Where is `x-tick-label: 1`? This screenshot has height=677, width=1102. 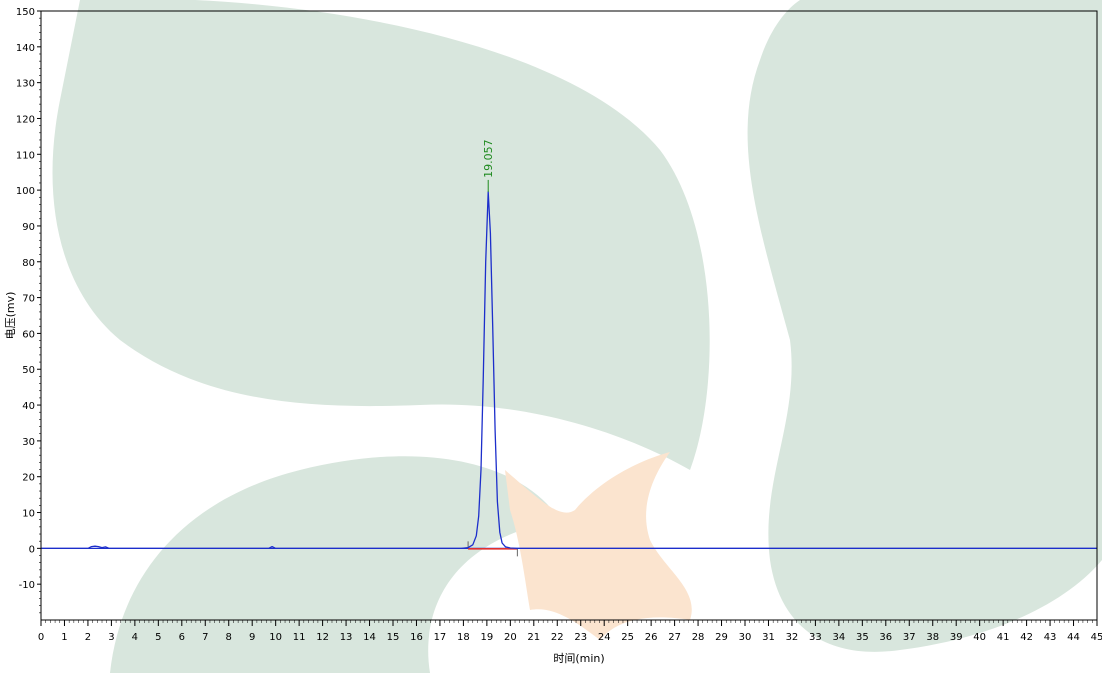
x-tick-label: 1 is located at coordinates (64, 637).